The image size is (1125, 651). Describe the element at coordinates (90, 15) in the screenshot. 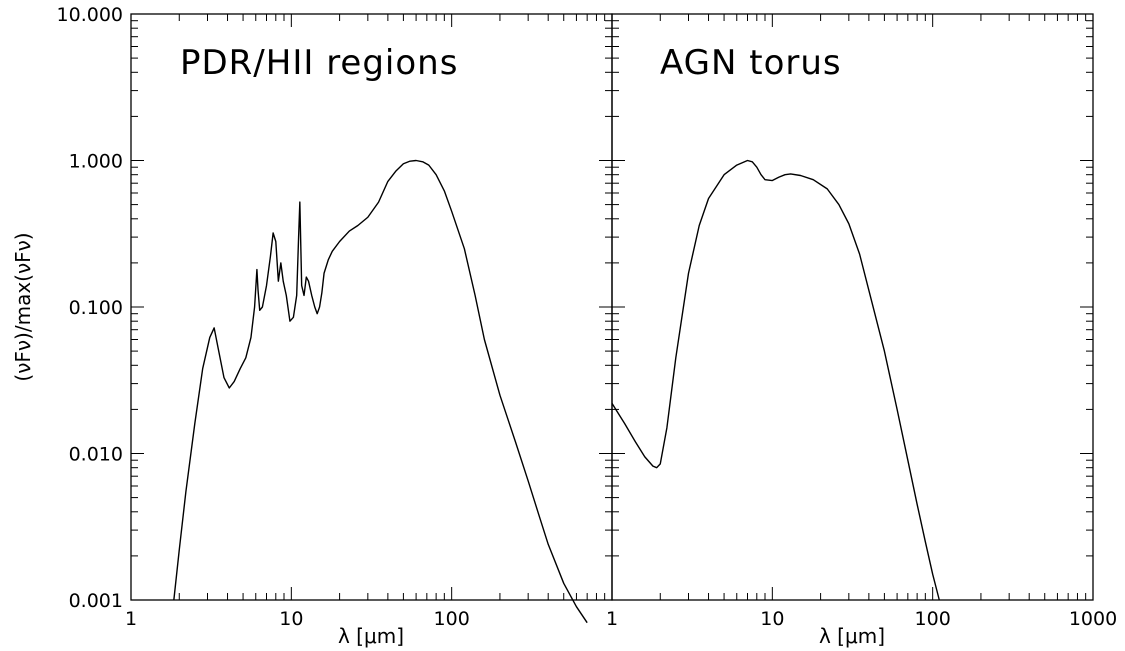

I see `y-tick-label: 10.000` at that location.